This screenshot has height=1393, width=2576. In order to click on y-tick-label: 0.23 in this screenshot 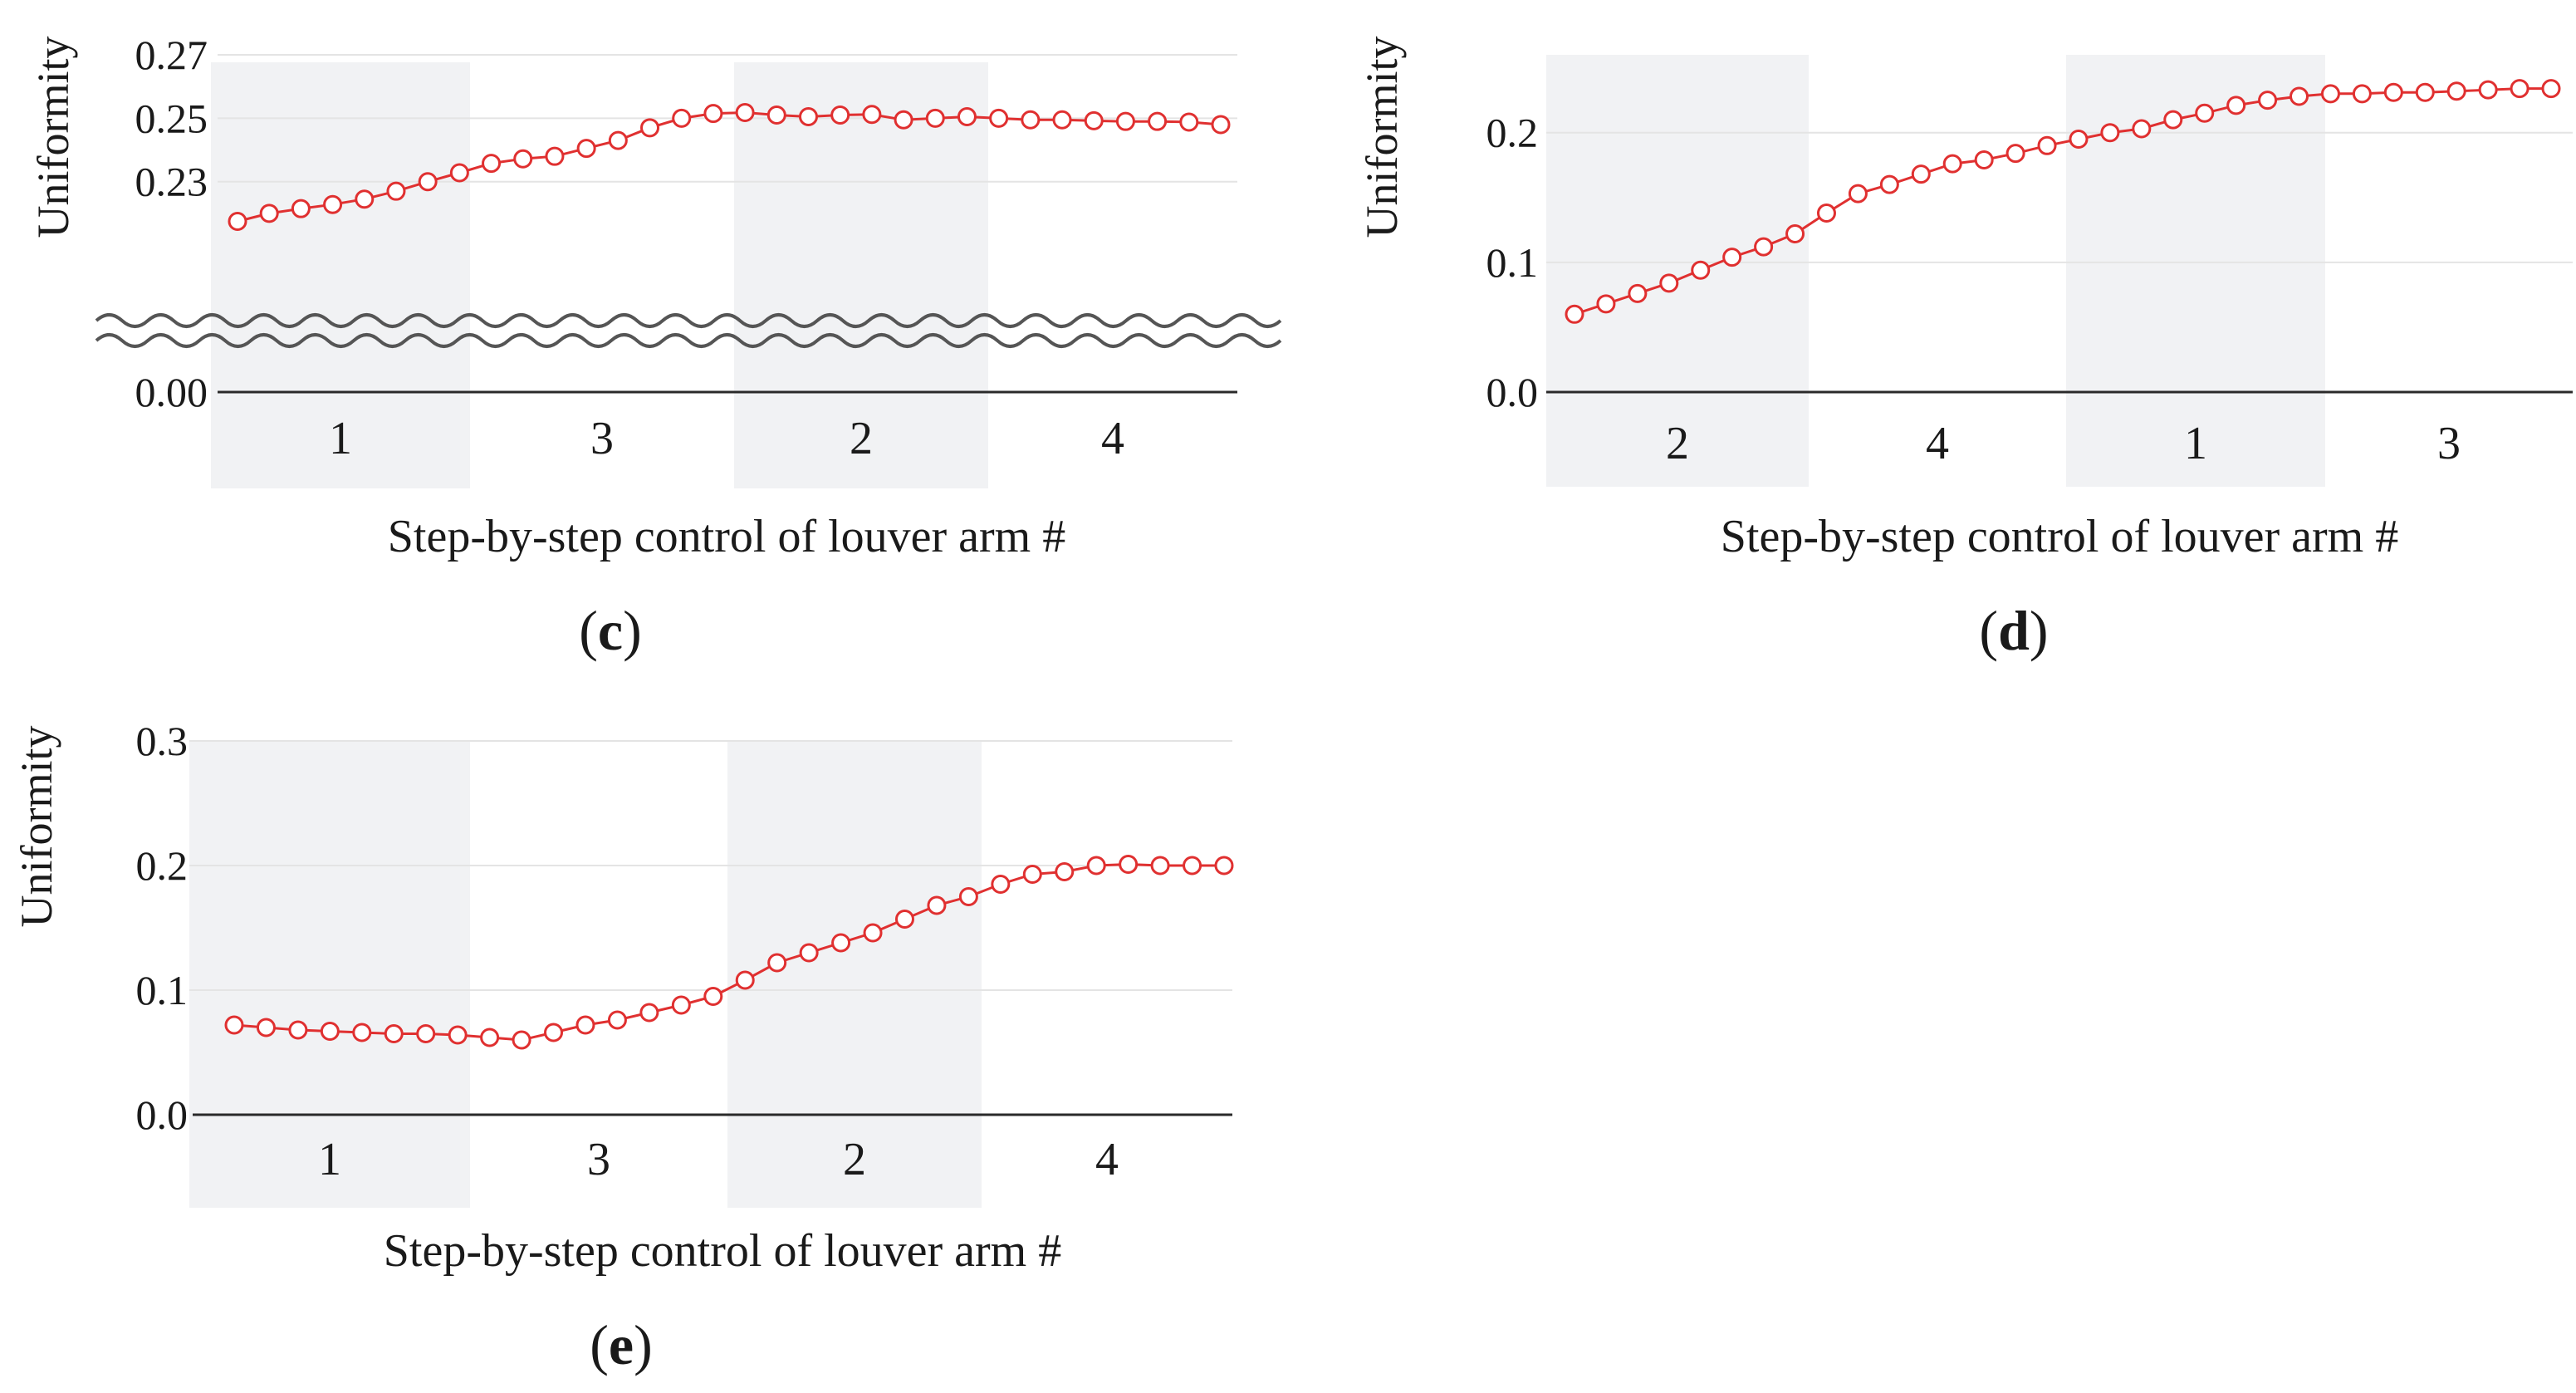, I will do `click(171, 182)`.